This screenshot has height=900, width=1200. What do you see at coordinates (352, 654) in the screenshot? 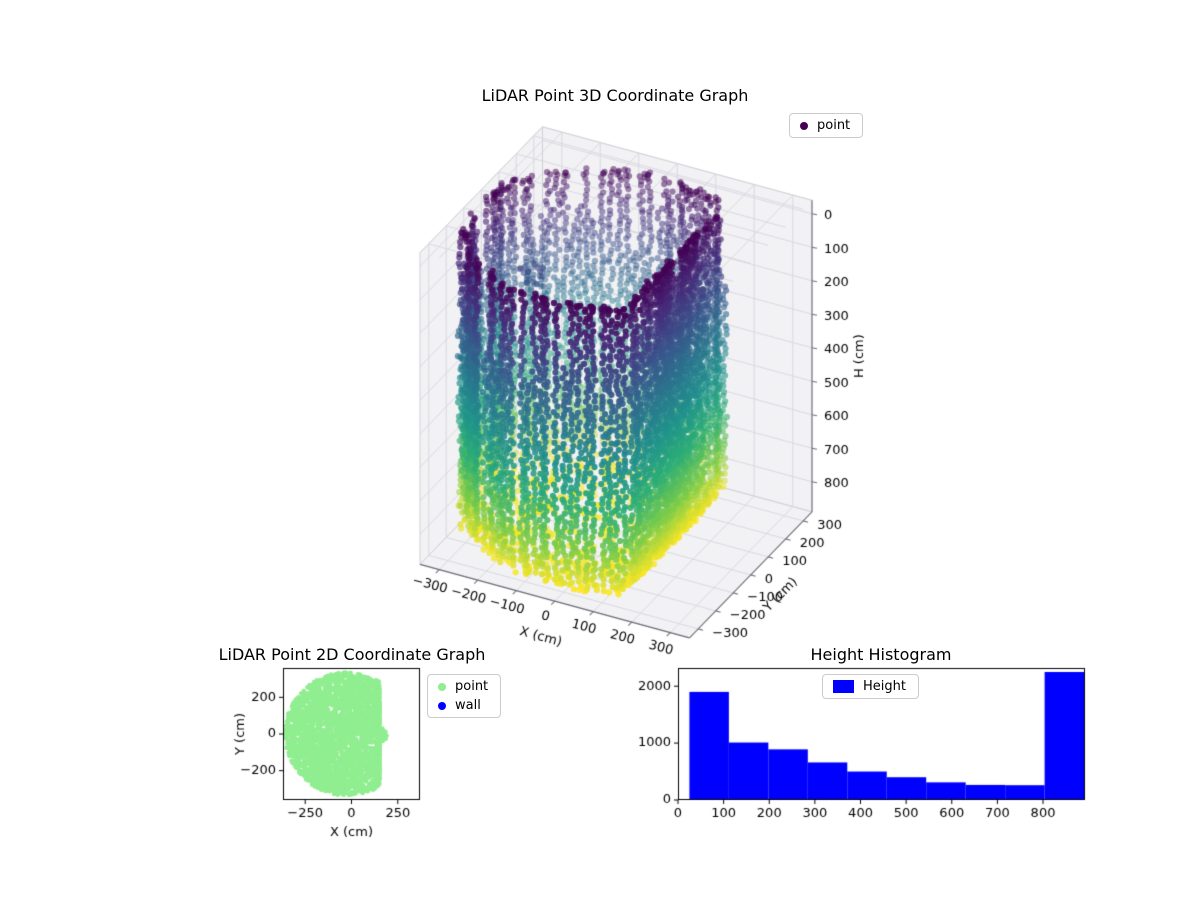
I see `title-2d-plot: LiDAR Point 2D Coordinate Graph` at bounding box center [352, 654].